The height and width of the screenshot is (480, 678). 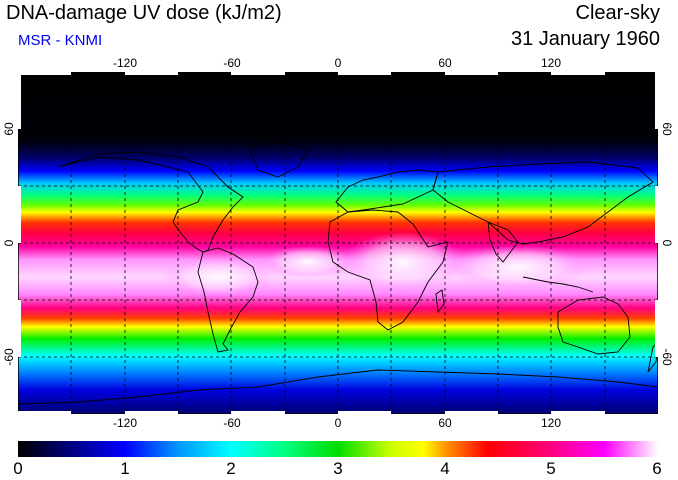 What do you see at coordinates (125, 468) in the screenshot?
I see `colorbar-label: 1` at bounding box center [125, 468].